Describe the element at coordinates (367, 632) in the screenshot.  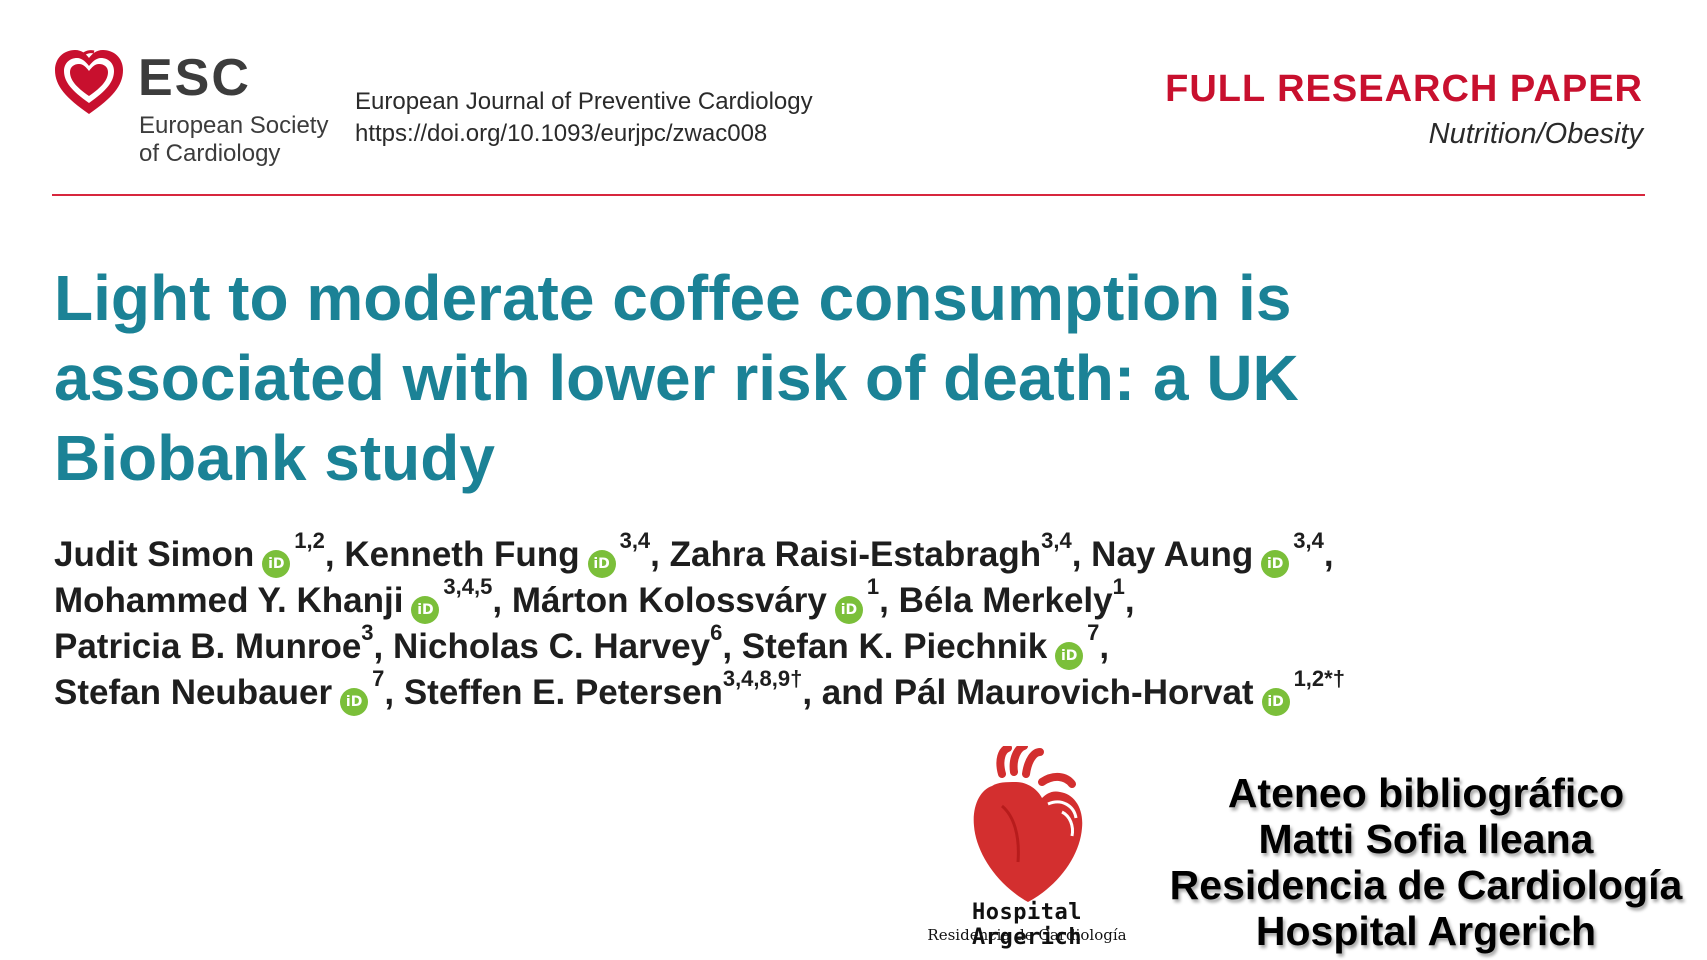
I see `author-affiliation: 3` at that location.